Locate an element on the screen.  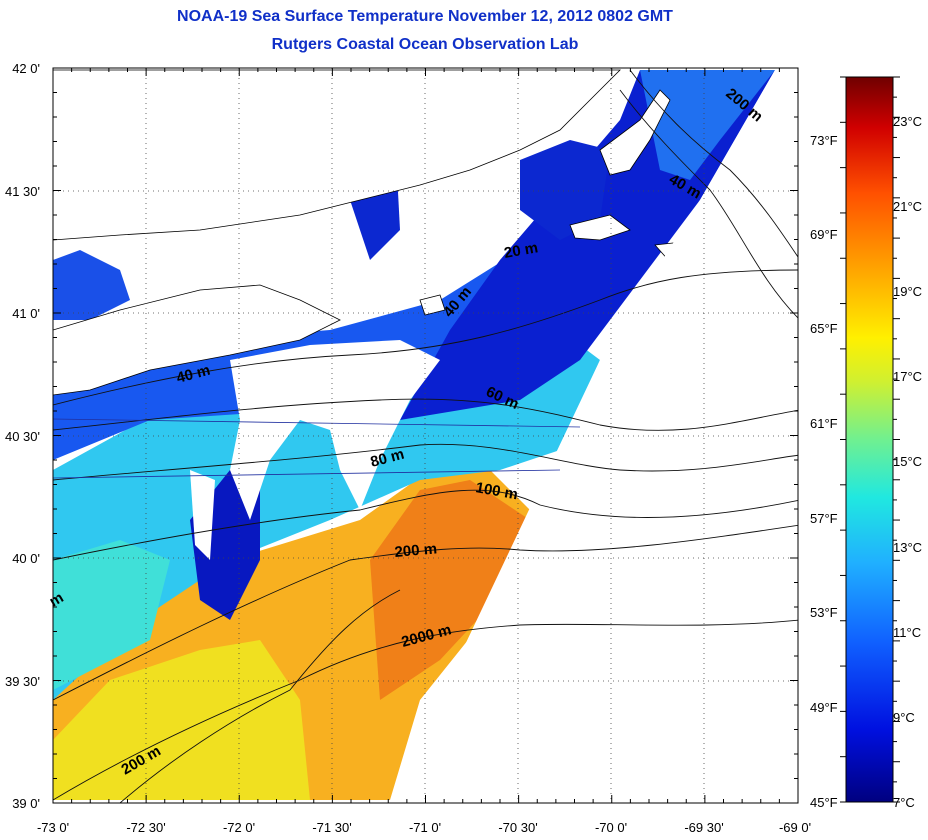
celsius-label: 7°C is located at coordinates (904, 802).